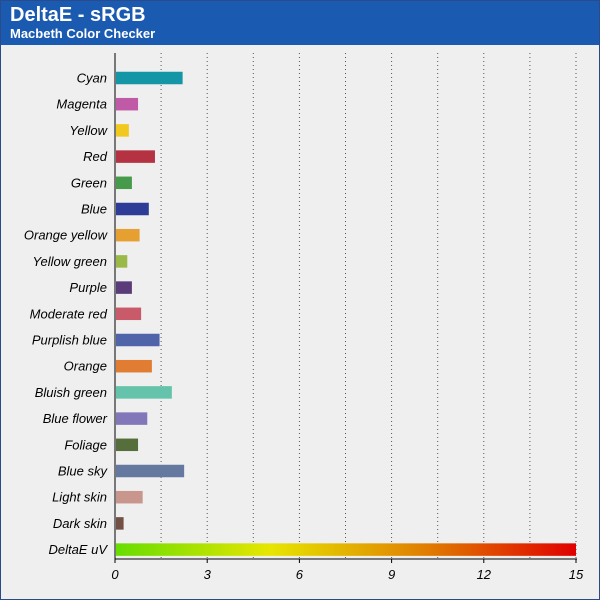  I want to click on category-label: Light skin, so click(79, 497).